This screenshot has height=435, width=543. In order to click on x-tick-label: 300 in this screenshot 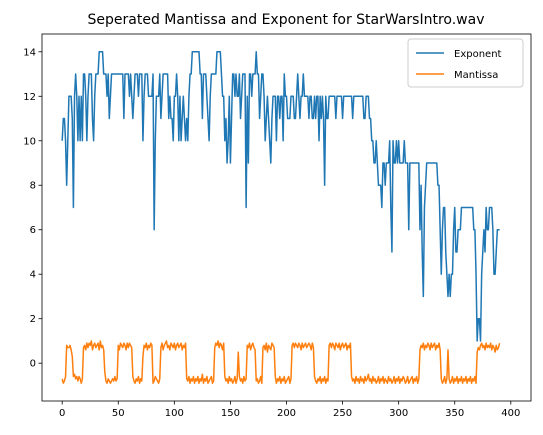, I will do `click(398, 413)`.